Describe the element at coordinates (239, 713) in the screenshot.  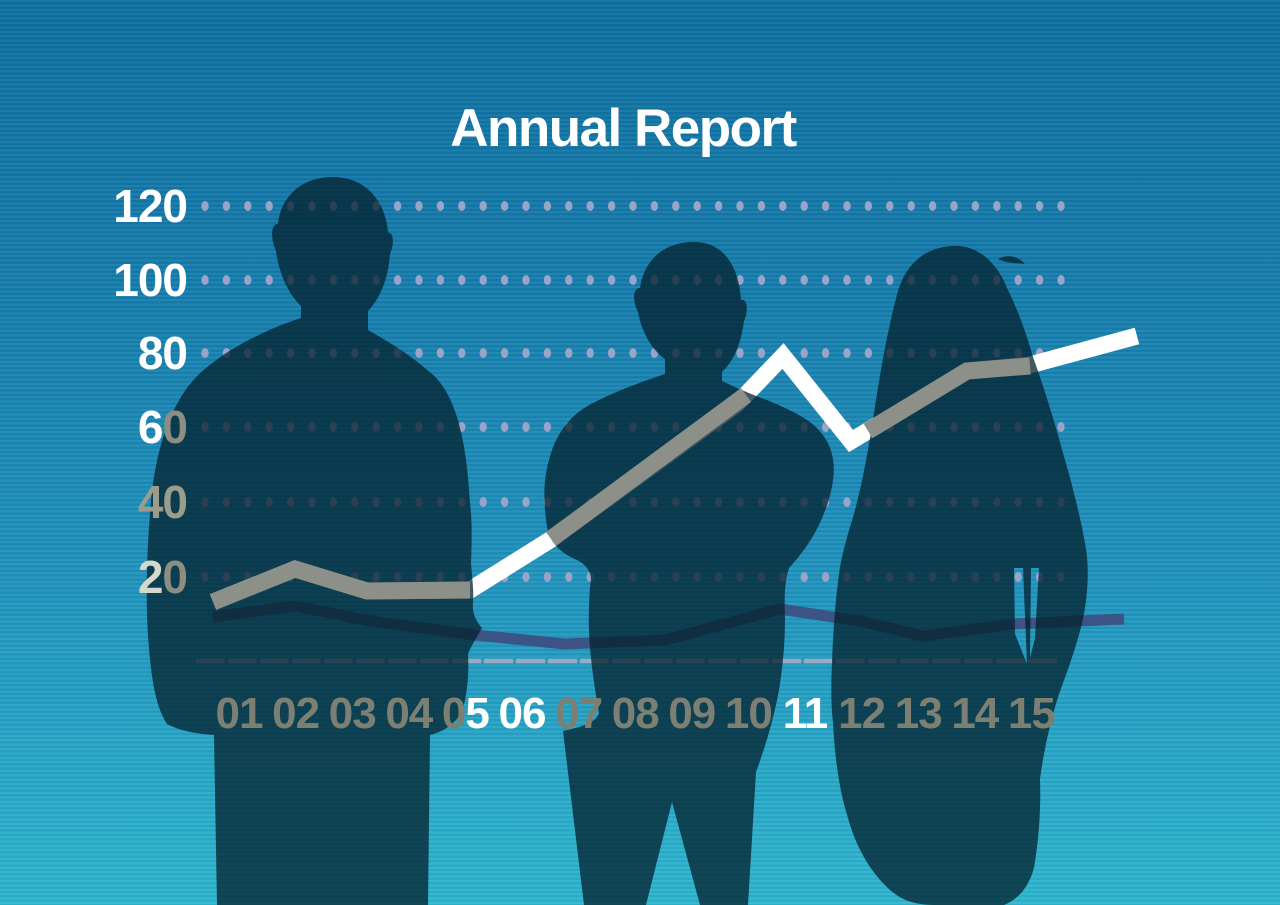
I see `x-axis-label: 01` at that location.